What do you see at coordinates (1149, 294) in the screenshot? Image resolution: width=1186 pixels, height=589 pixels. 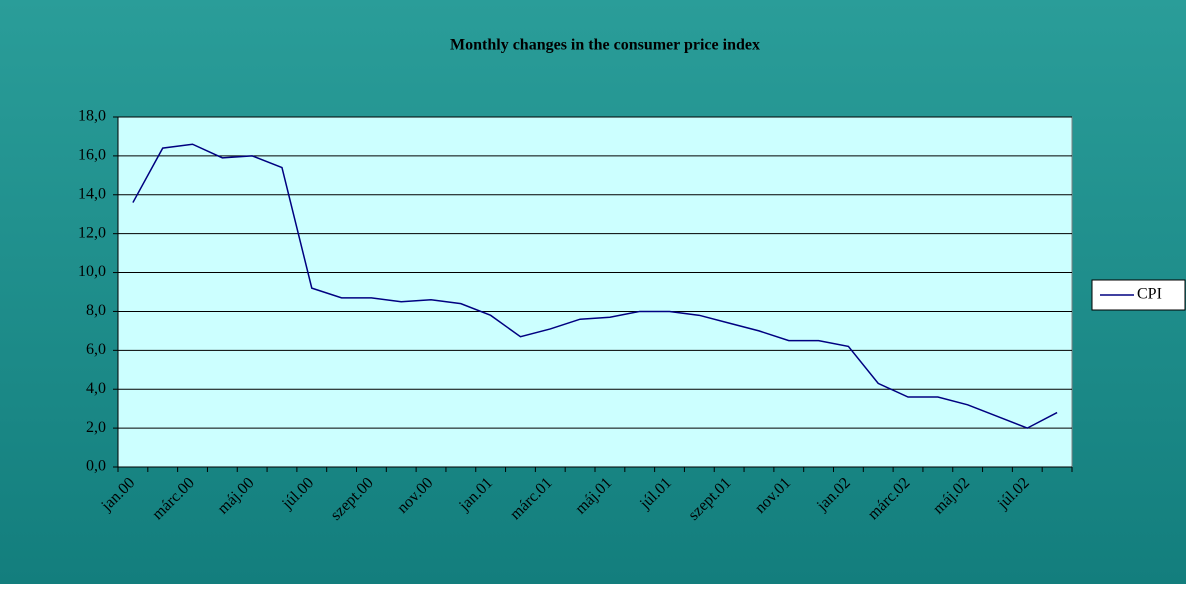 I see `legend-label: CPI` at bounding box center [1149, 294].